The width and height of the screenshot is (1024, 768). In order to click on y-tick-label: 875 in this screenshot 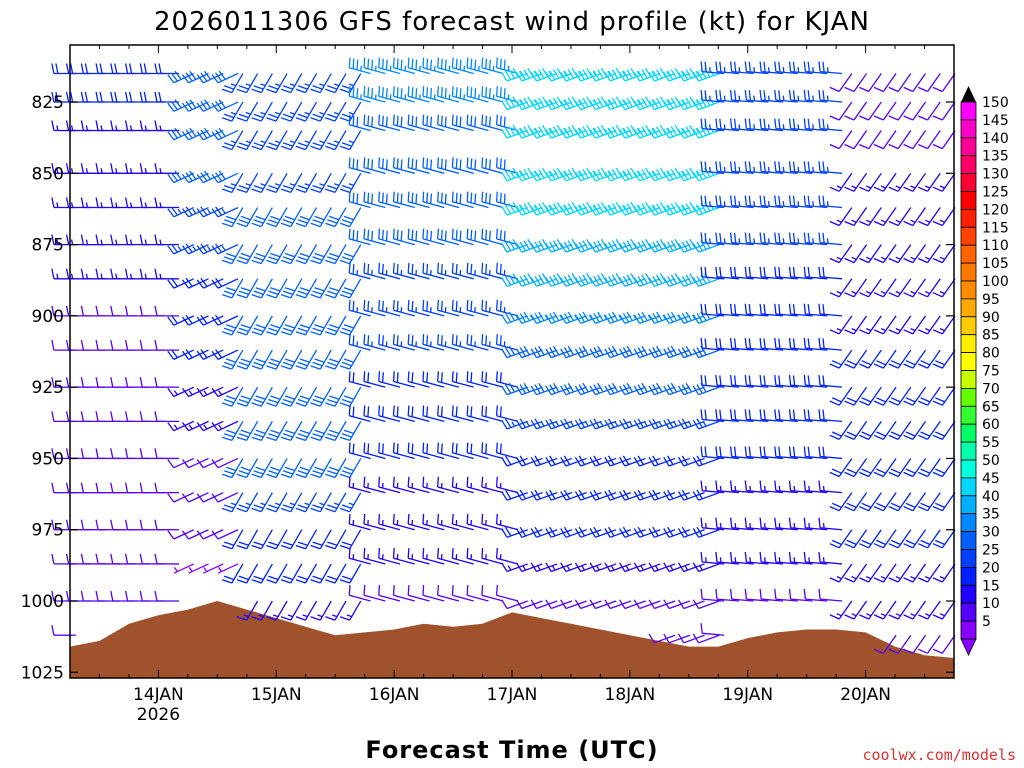, I will do `click(48, 246)`.